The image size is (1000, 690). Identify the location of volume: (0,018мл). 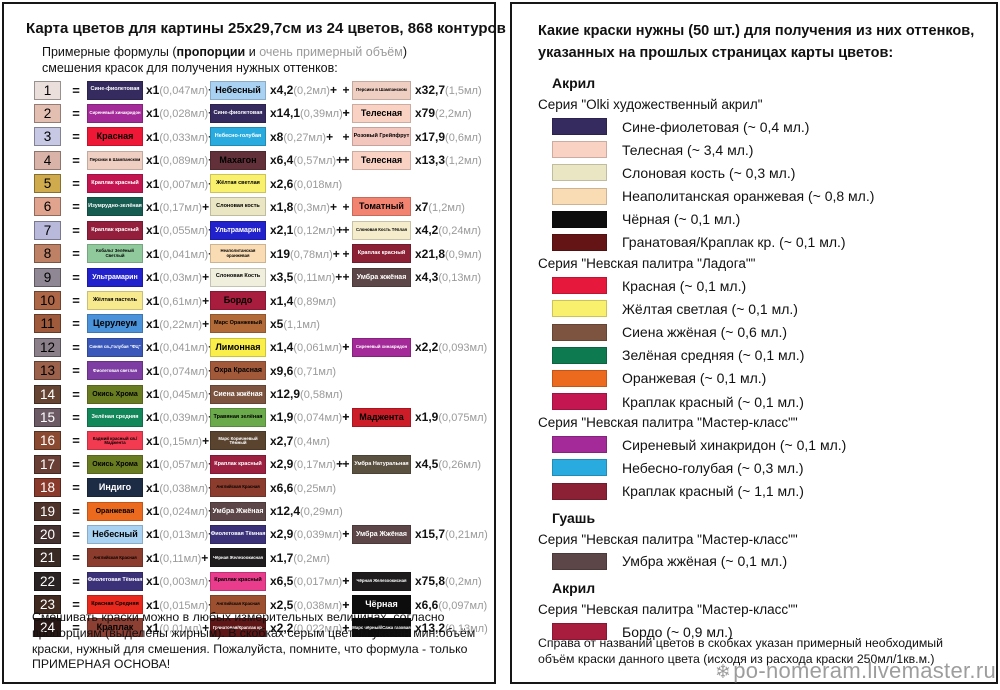
(318, 184).